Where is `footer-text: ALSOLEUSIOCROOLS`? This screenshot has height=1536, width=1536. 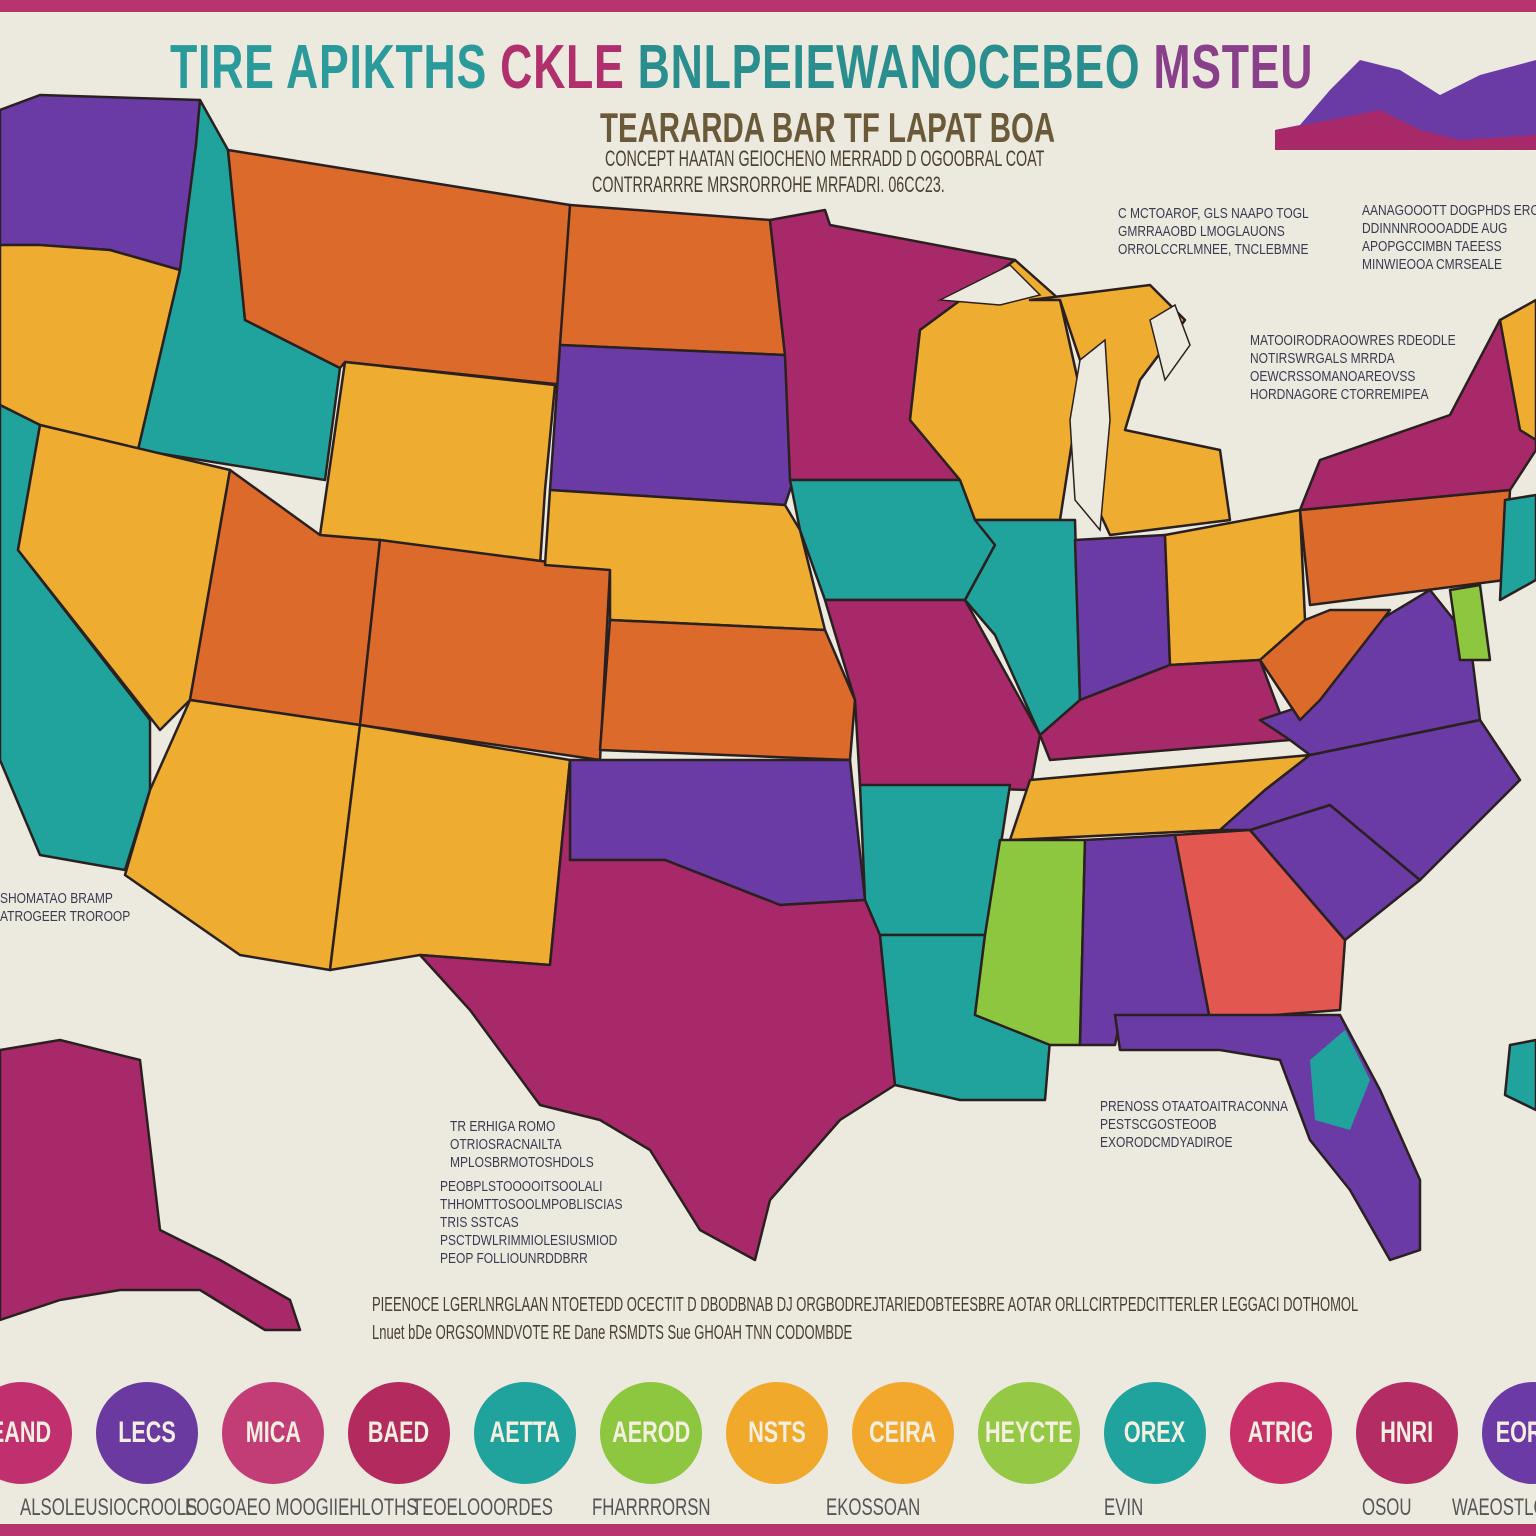 footer-text: ALSOLEUSIOCROOLS is located at coordinates (109, 1507).